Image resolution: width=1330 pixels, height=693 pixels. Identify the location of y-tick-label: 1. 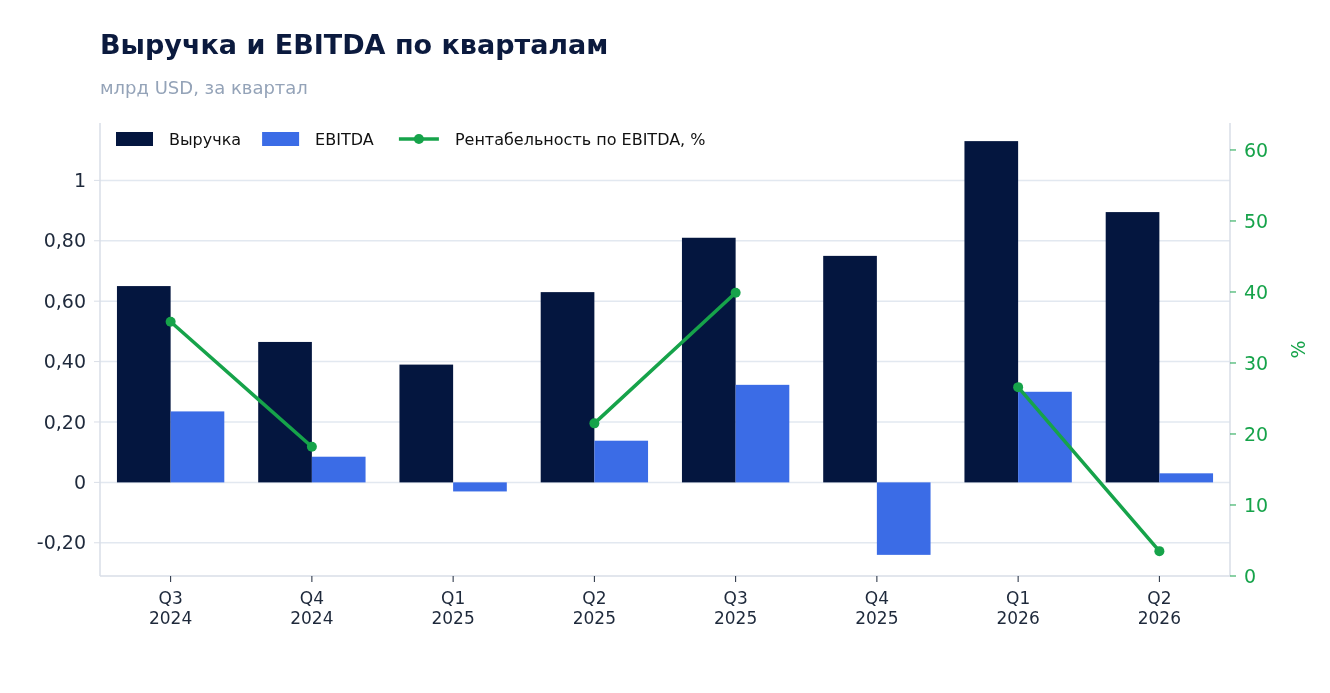
(79, 180).